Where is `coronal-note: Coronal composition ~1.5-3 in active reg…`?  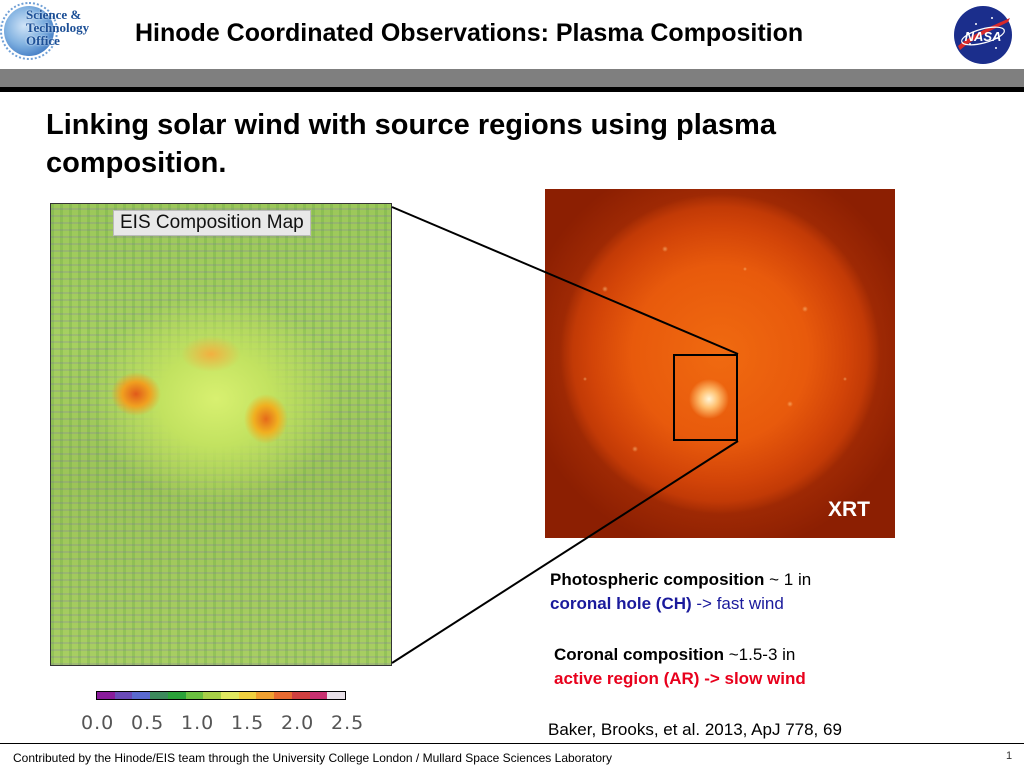 coronal-note: Coronal composition ~1.5-3 in active reg… is located at coordinates (680, 667).